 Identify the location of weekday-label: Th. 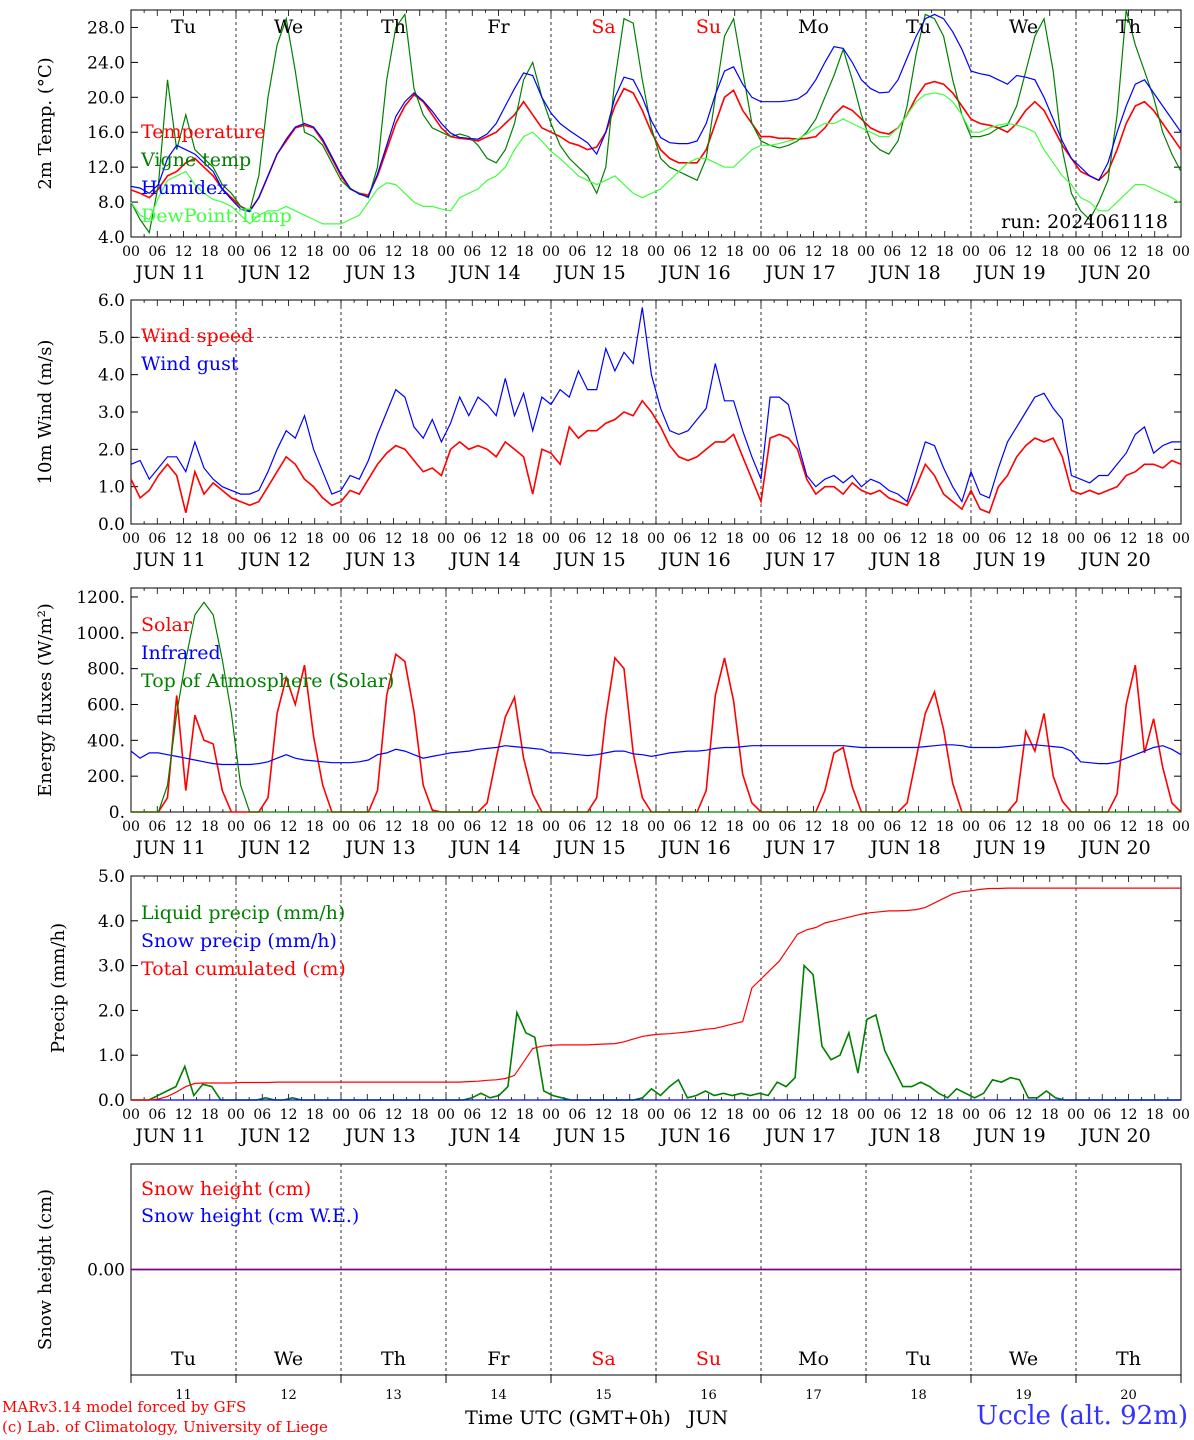
(1128, 27).